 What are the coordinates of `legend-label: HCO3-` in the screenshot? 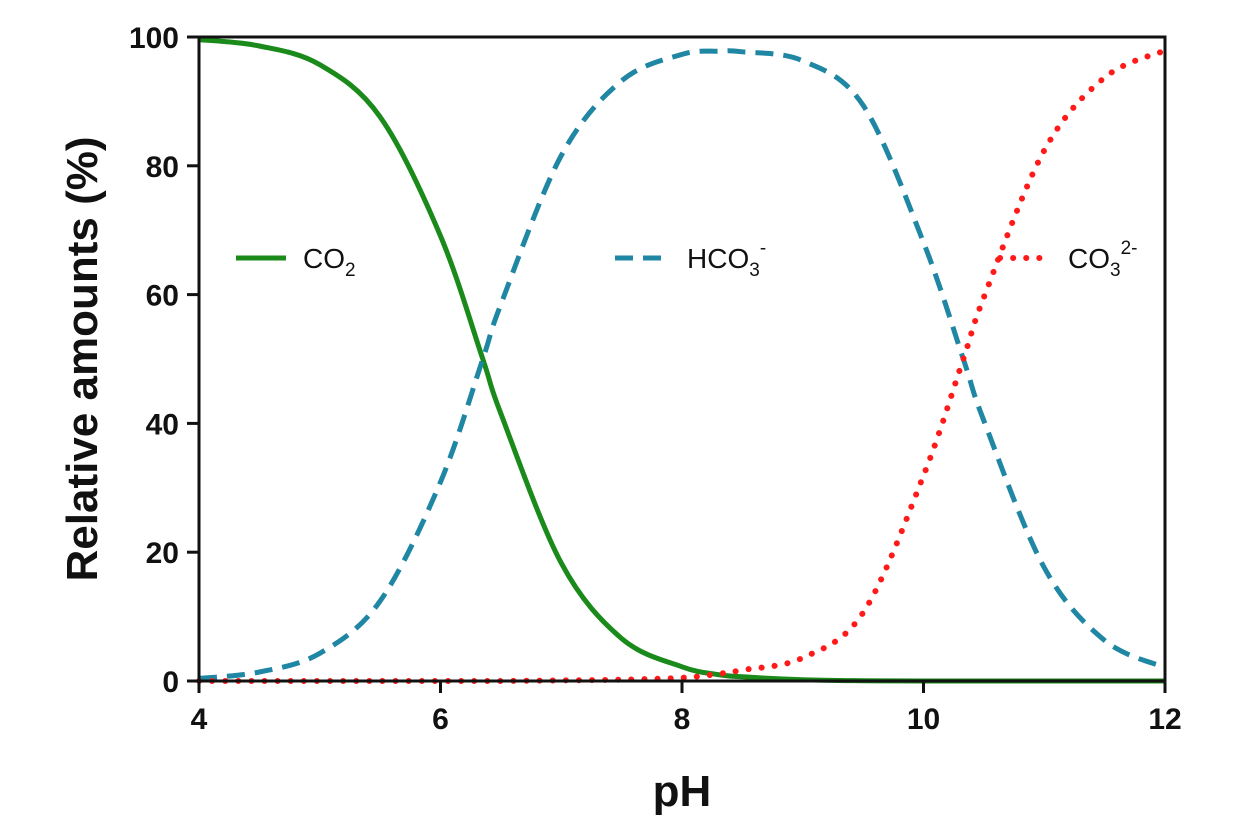 It's located at (726, 259).